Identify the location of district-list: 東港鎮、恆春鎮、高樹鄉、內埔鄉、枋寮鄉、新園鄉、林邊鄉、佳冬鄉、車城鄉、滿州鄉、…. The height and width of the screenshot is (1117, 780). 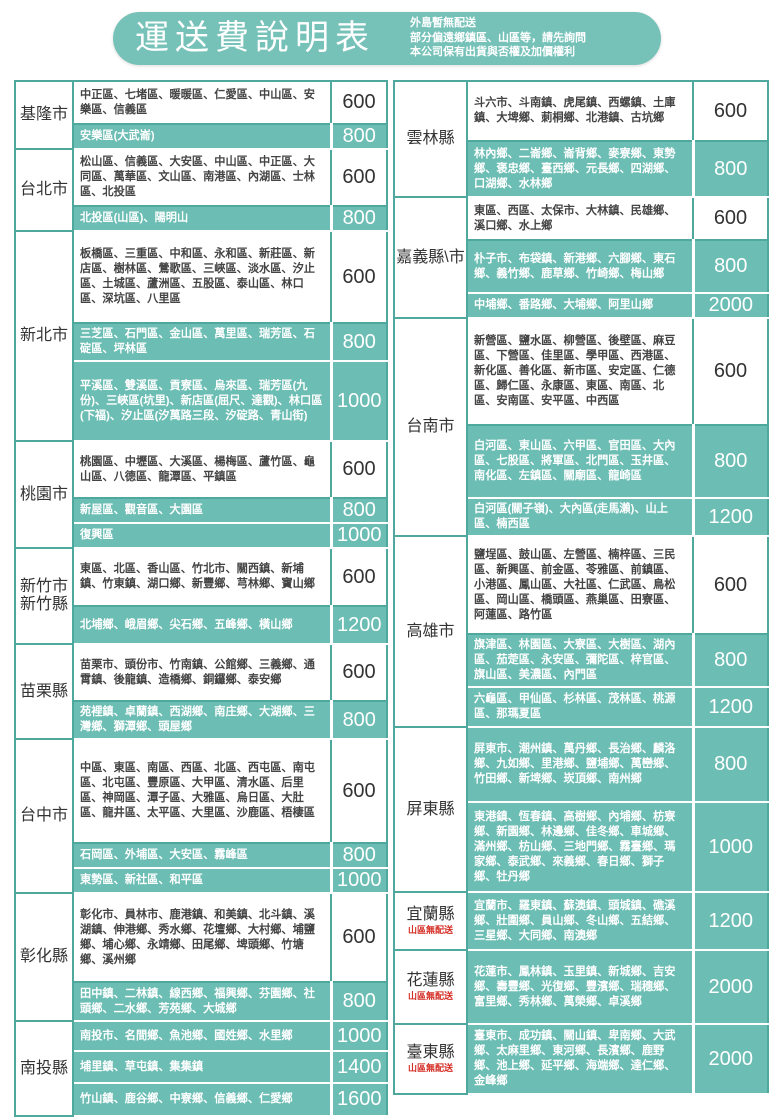
(580, 847).